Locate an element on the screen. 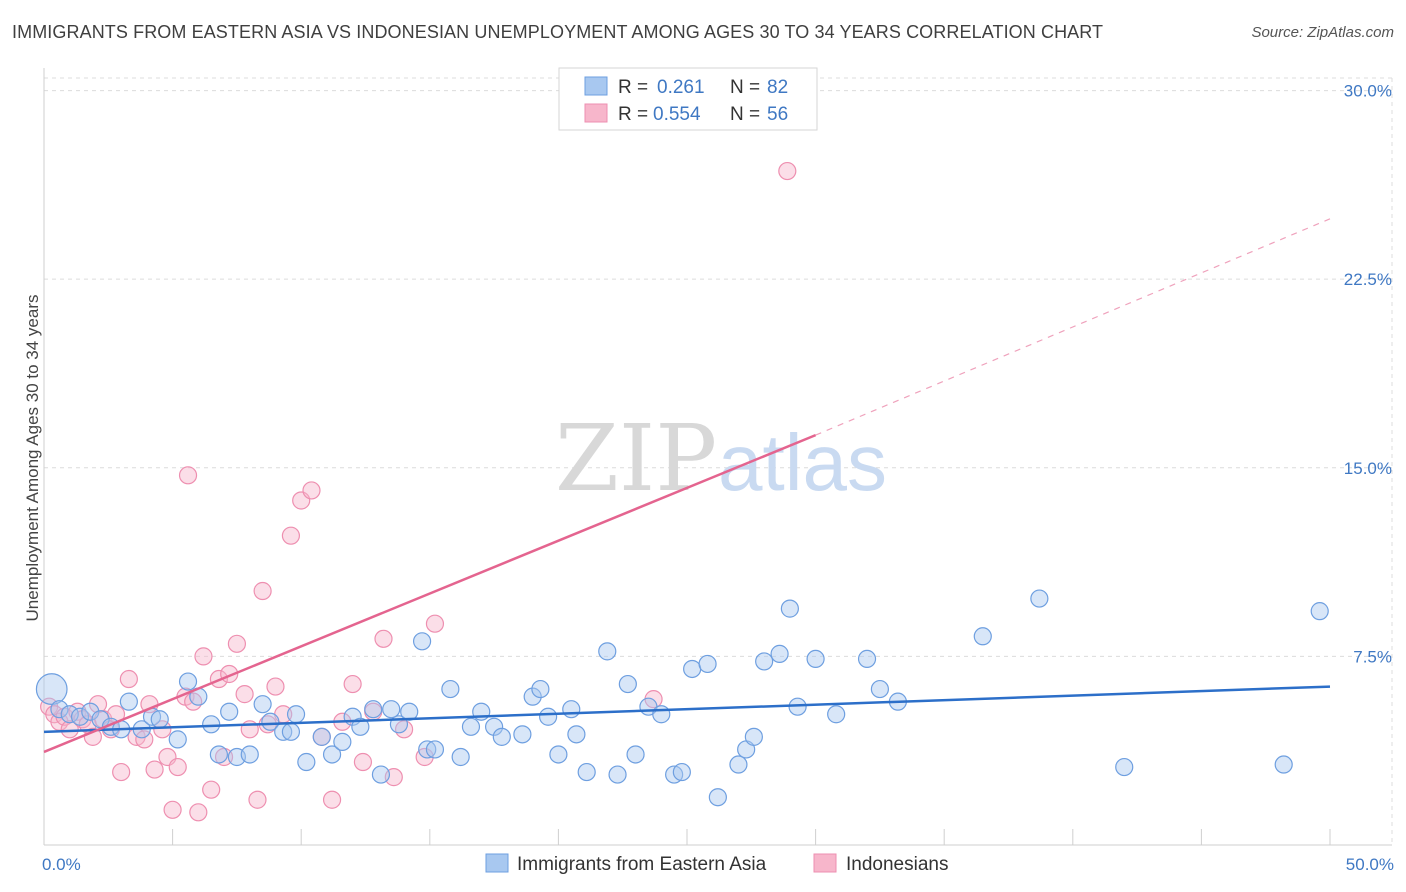 The width and height of the screenshot is (1406, 892). legend-n-label-pink: N = is located at coordinates (745, 114).